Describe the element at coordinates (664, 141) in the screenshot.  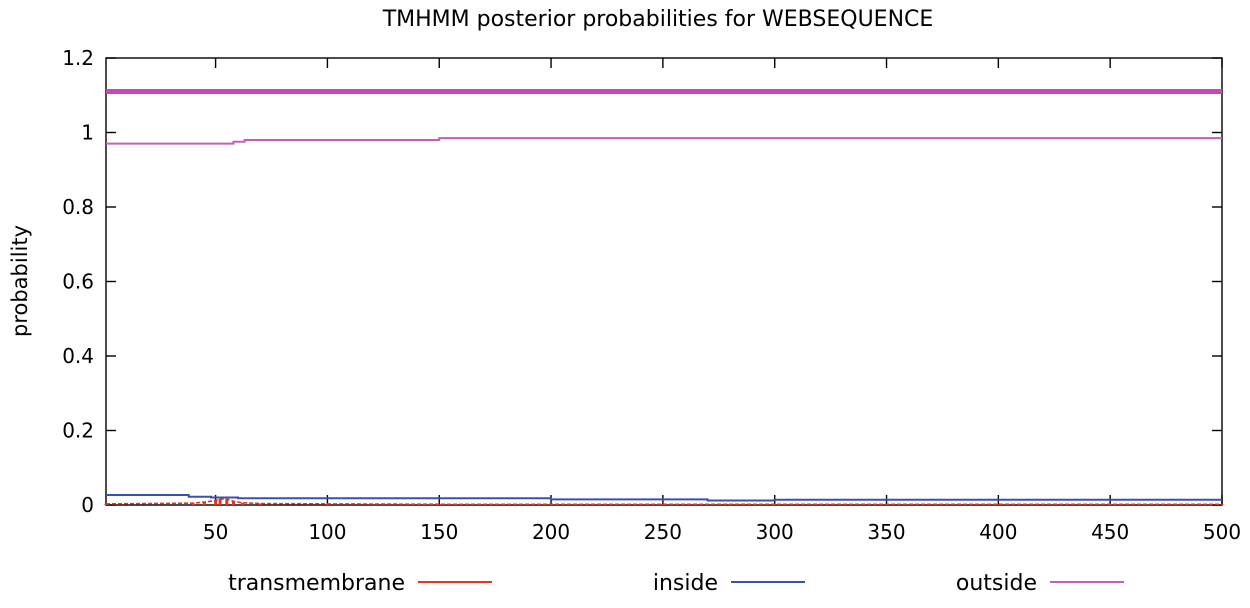
I see `series-line-outside` at that location.